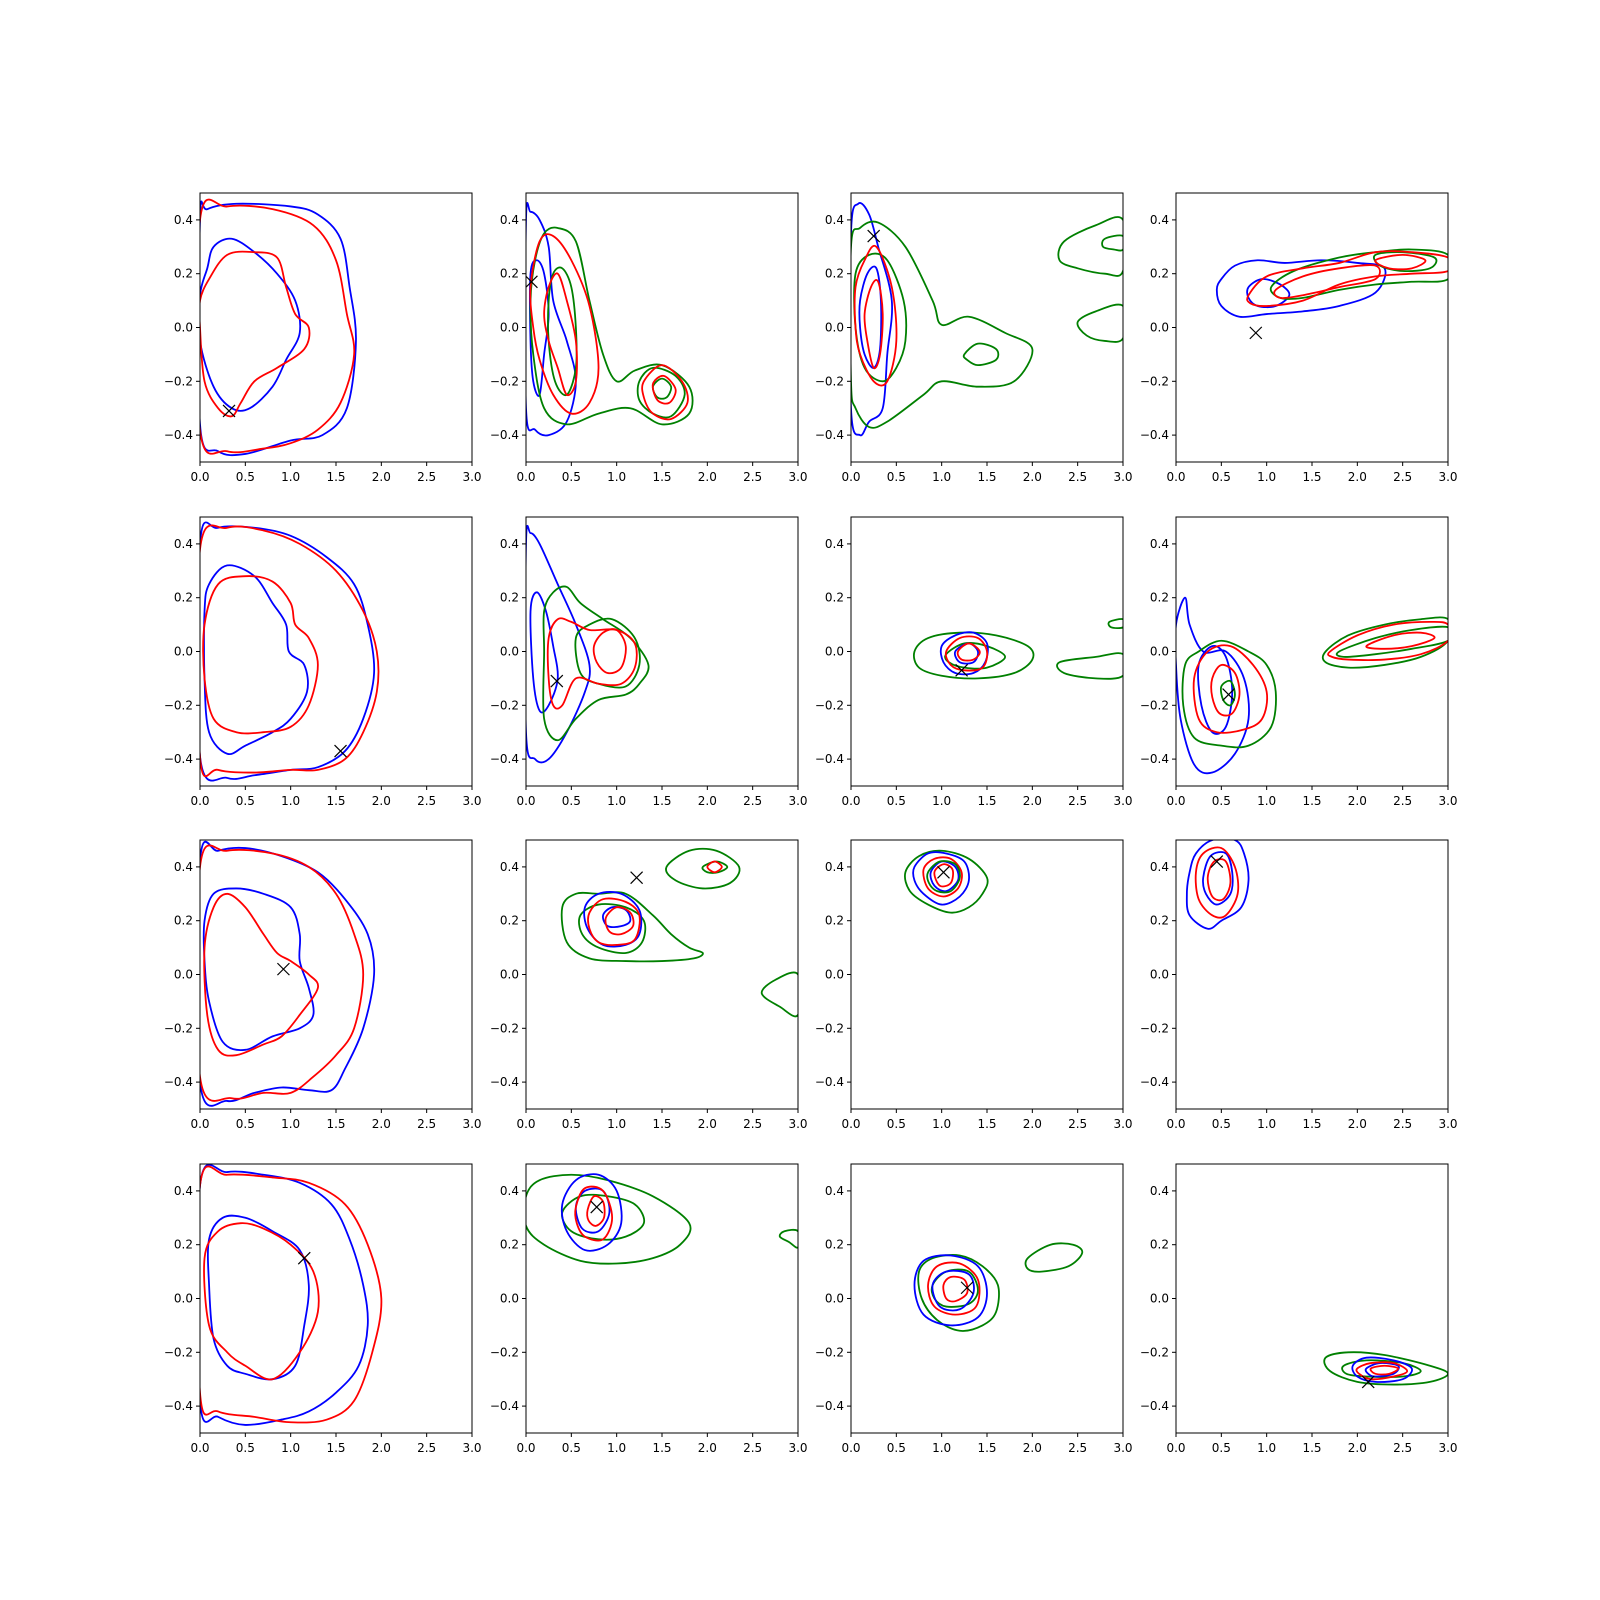 The width and height of the screenshot is (1600, 1600). What do you see at coordinates (1299, 338) in the screenshot?
I see `panel-r0-c3: 0.0 0.5 1.0 1.5 2.0 2.5 3.0 −0.4 −0.2 0.0 0.2 0.4` at bounding box center [1299, 338].